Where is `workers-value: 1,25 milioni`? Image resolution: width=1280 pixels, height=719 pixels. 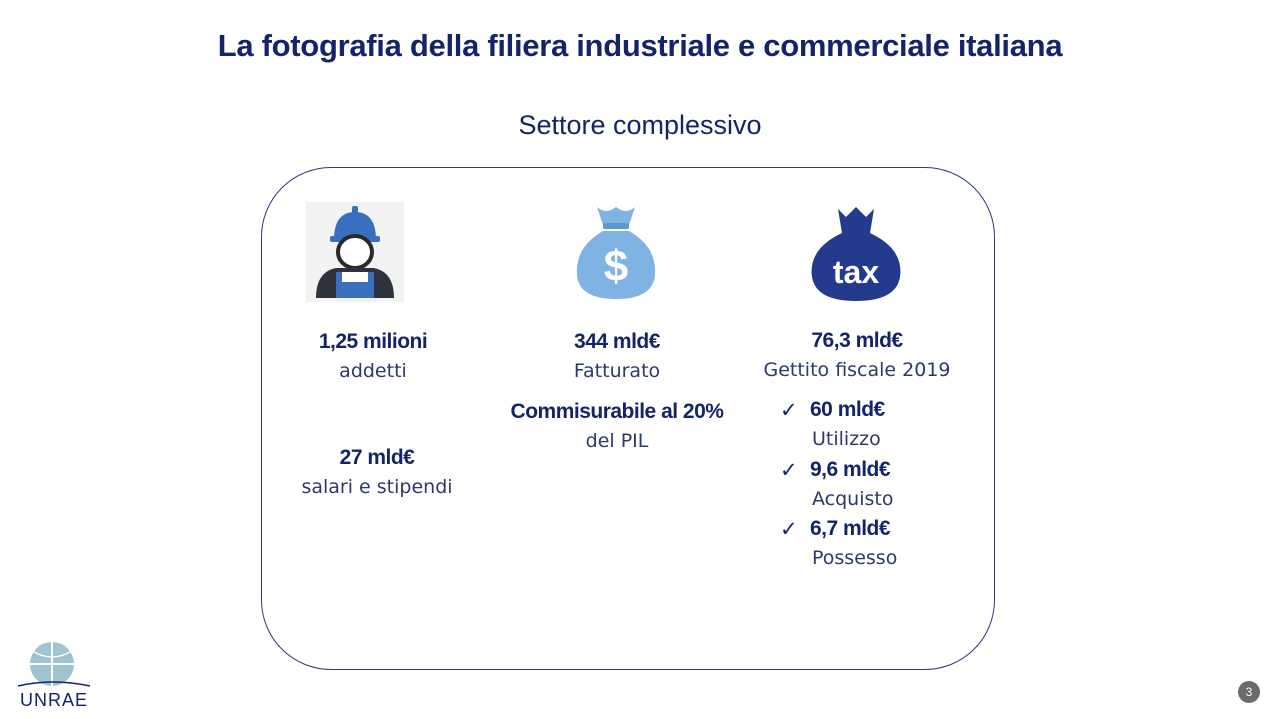 workers-value: 1,25 milioni is located at coordinates (373, 341).